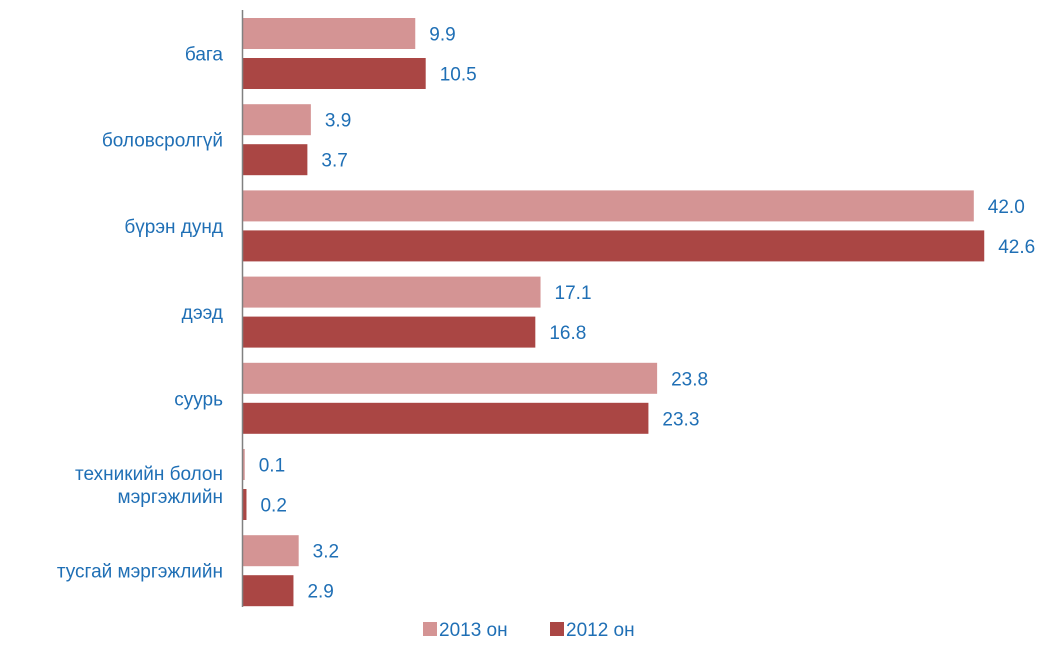  What do you see at coordinates (272, 466) in the screenshot?
I see `data-label-series1-5: 0.1` at bounding box center [272, 466].